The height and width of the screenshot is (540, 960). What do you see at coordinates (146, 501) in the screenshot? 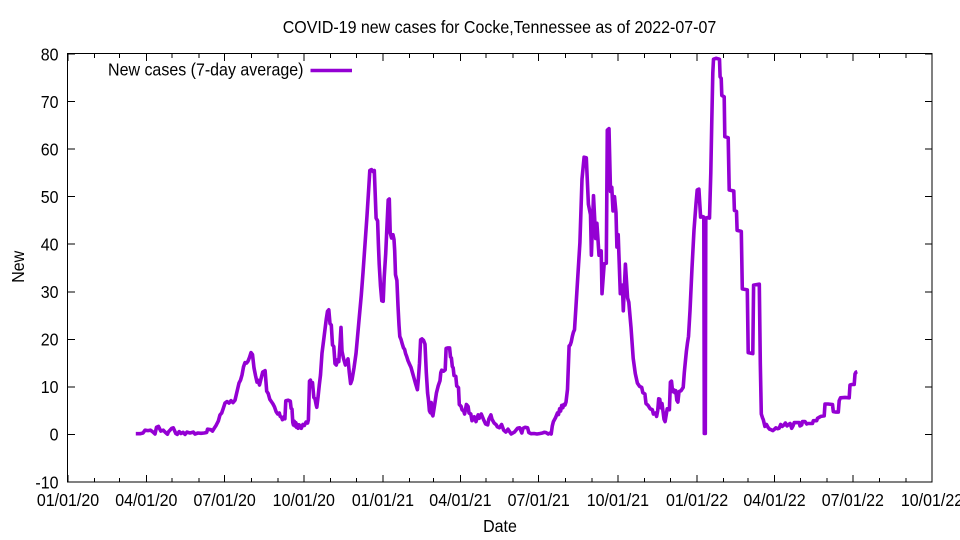
I see `svg-text: 04/01/20` at bounding box center [146, 501].